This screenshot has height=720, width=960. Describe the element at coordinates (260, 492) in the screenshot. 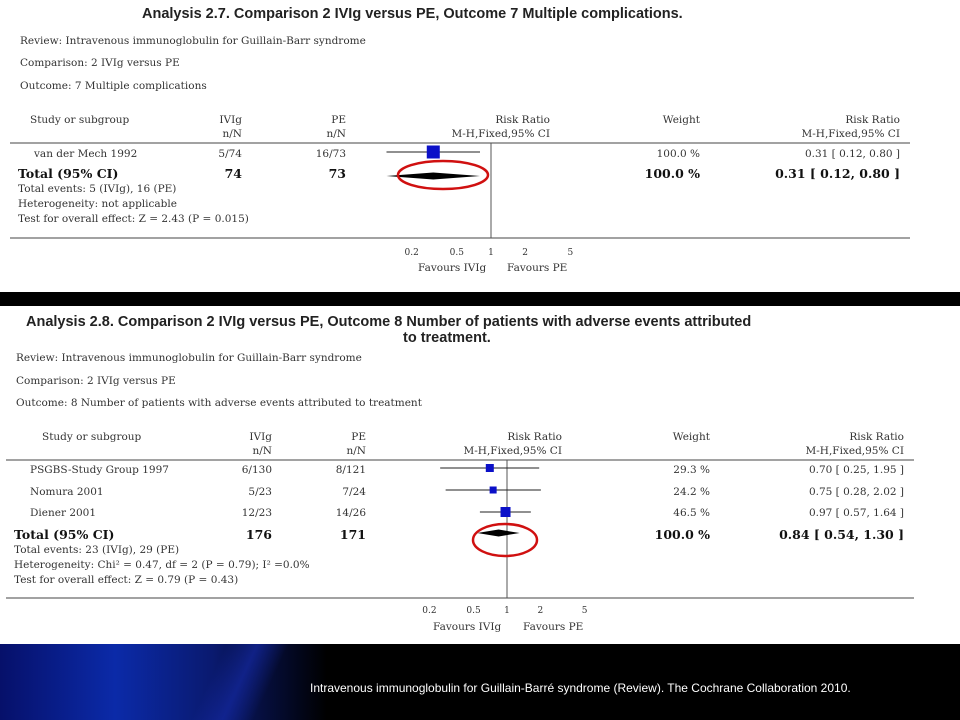

I see `study-group1: 5/23` at that location.